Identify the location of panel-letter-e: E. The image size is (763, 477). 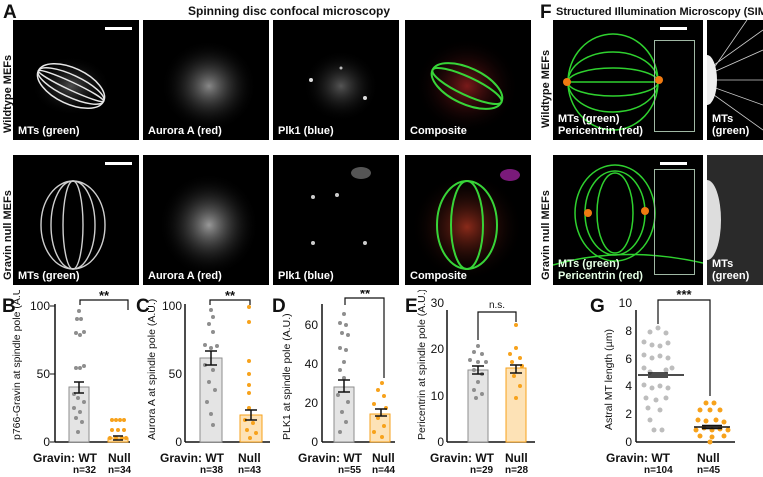
(411, 306).